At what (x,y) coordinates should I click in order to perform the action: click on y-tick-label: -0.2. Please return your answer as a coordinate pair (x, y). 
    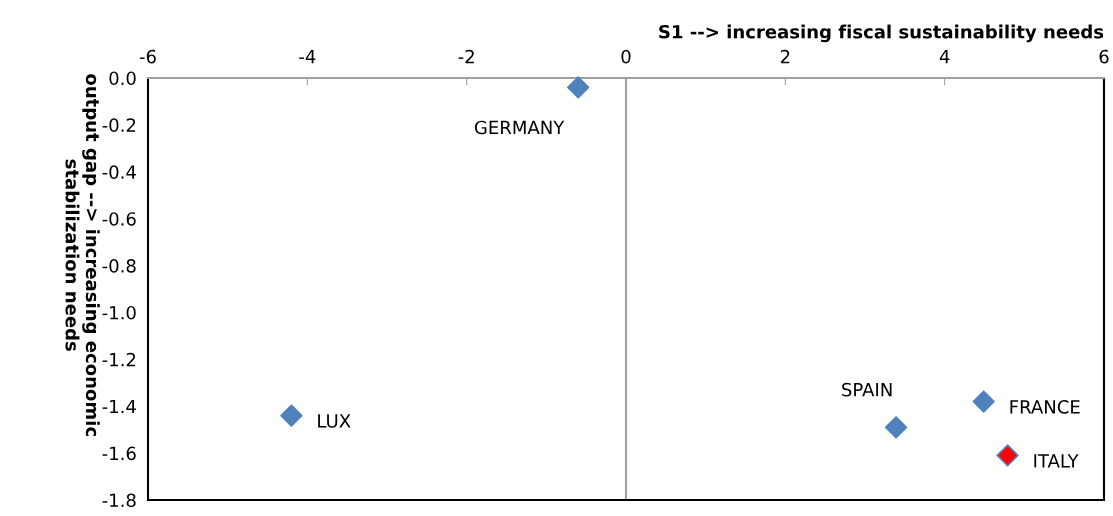
    Looking at the image, I should click on (119, 125).